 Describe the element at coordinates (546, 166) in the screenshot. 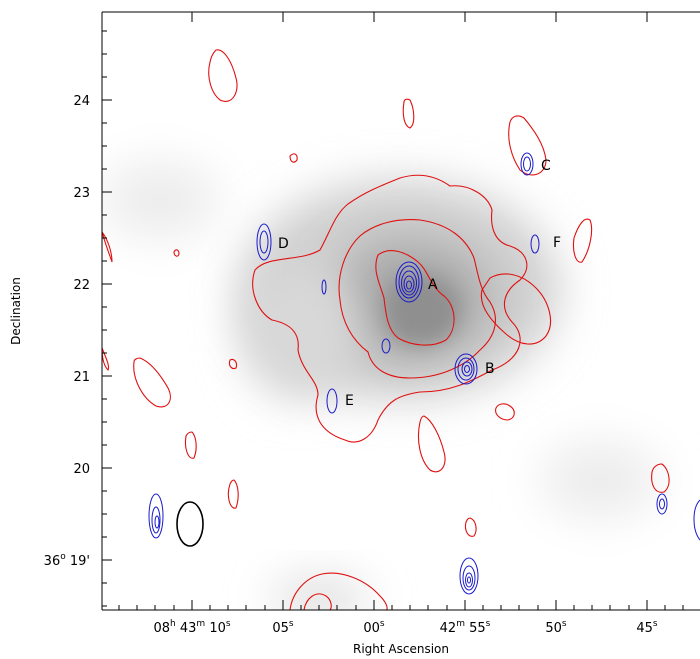

I see `source-label-c: C` at that location.